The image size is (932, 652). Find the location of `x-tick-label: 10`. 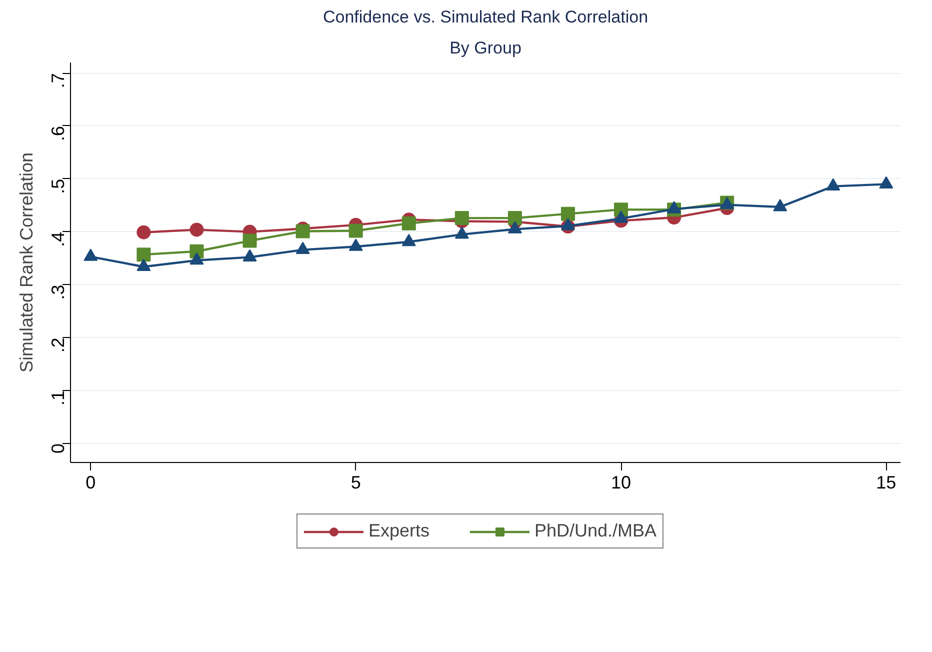

x-tick-label: 10 is located at coordinates (621, 482).